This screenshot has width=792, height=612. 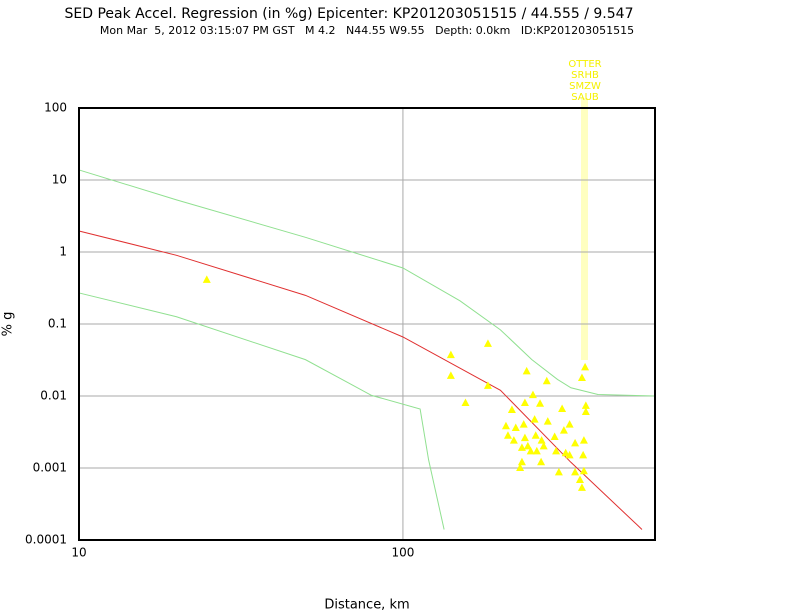 I want to click on y-axis-label: % g, so click(x=8, y=324).